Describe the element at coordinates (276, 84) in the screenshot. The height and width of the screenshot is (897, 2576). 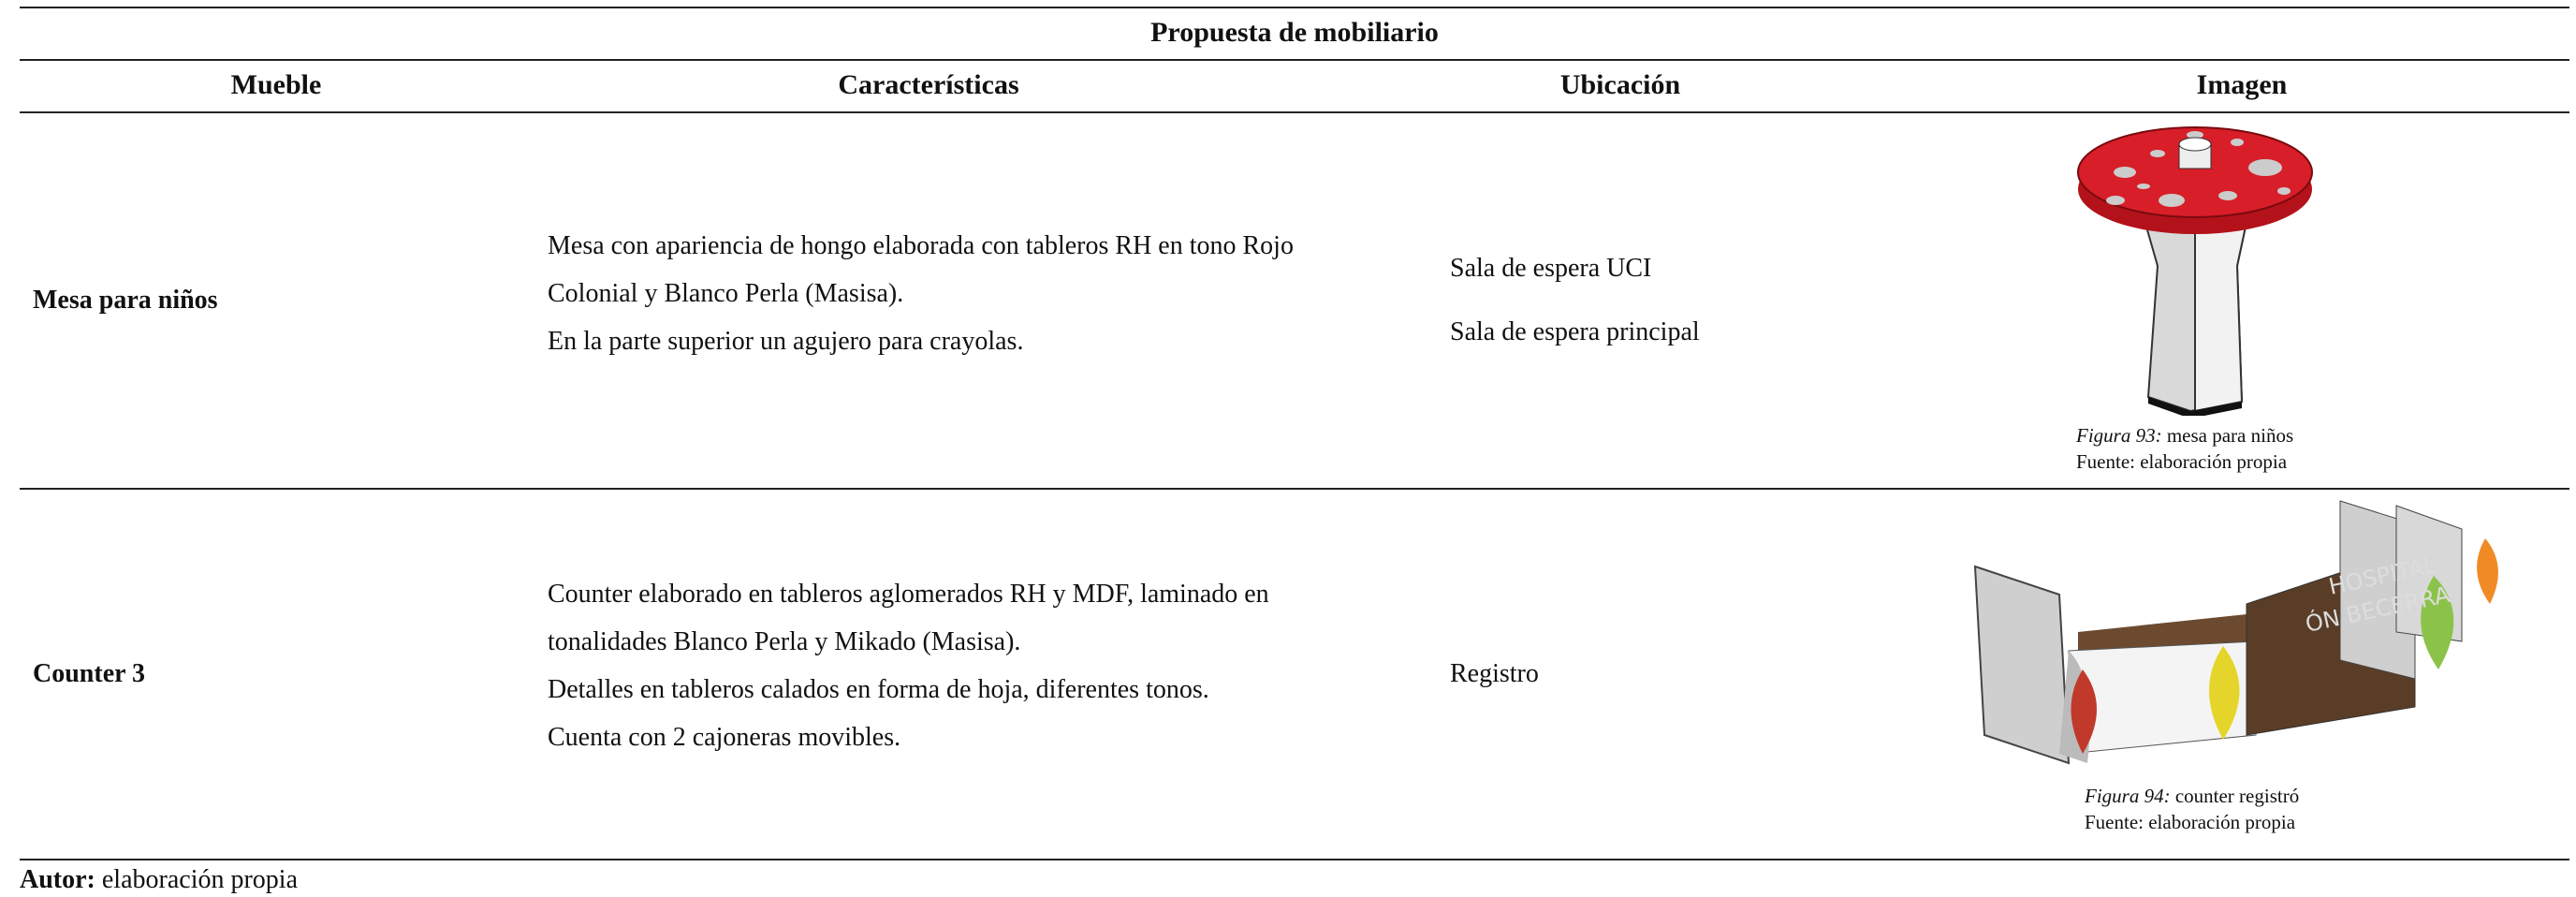
I see `column-header: Mueble` at that location.